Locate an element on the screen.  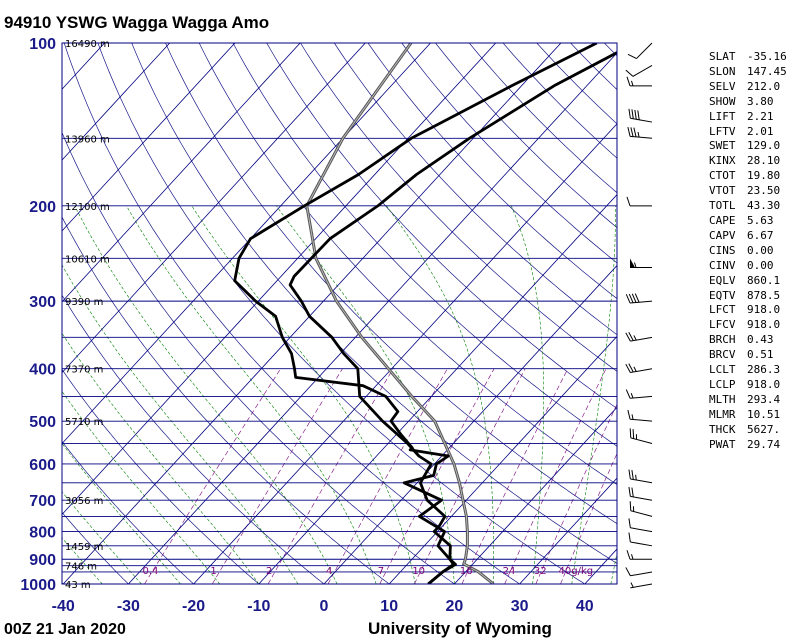
mixing-ratio-label: 2 is located at coordinates (269, 571).